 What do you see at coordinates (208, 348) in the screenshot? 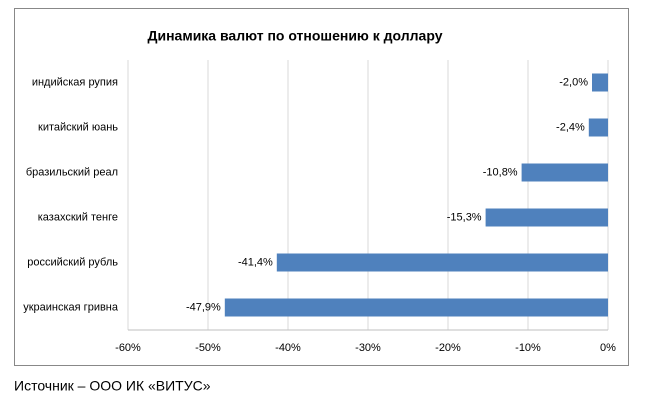
I see `x-tick-label: -50%` at bounding box center [208, 348].